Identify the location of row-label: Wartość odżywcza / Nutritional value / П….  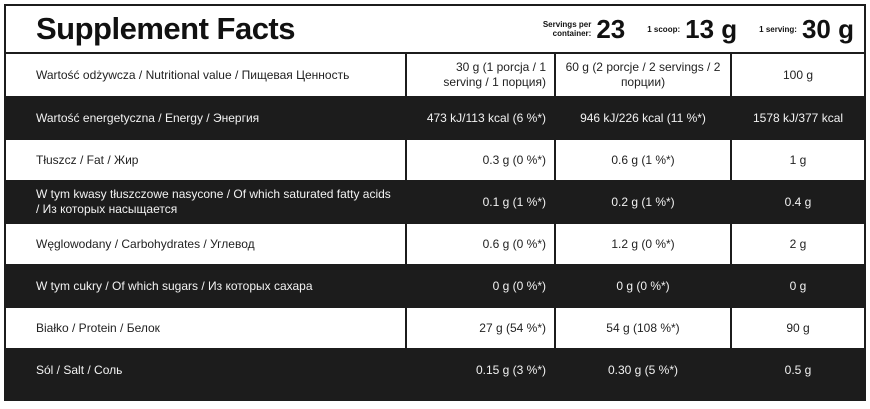
(193, 74).